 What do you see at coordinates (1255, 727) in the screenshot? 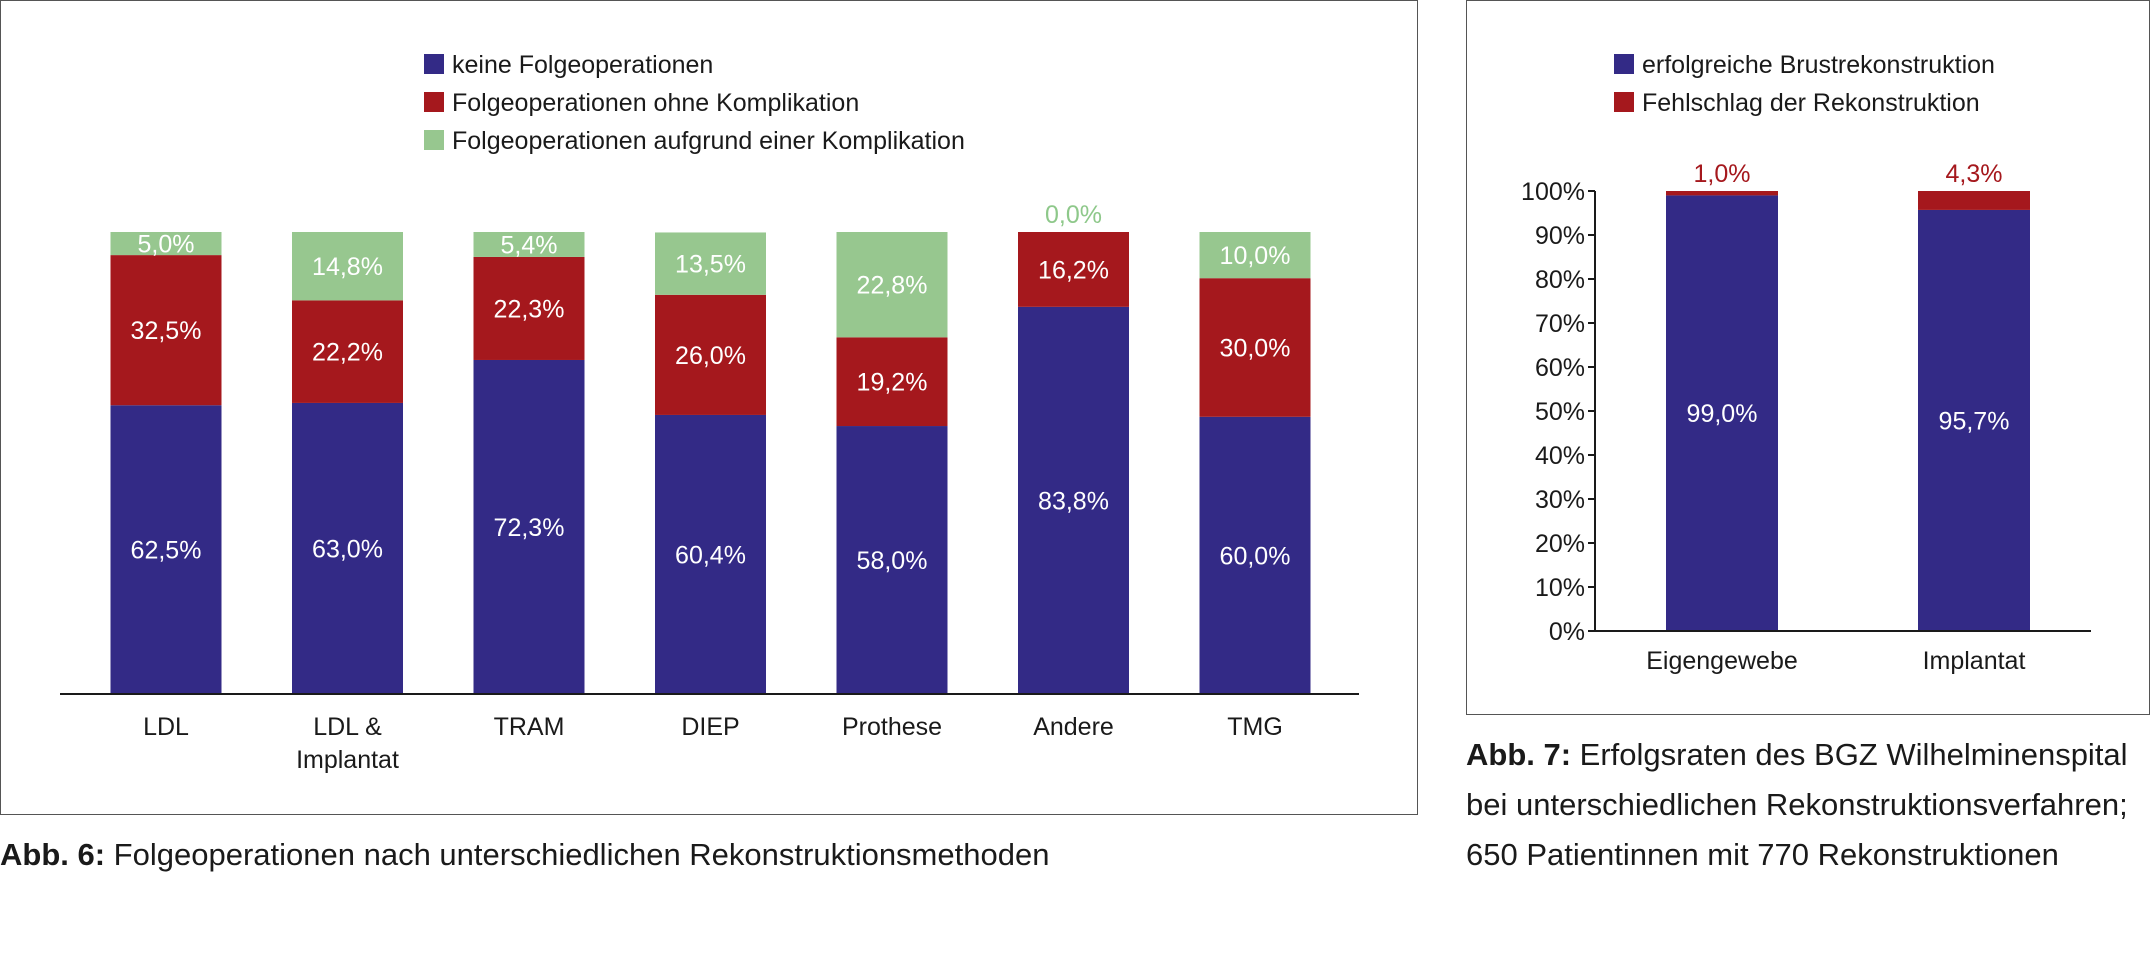
I see `category-label-tmg: TMG` at bounding box center [1255, 727].